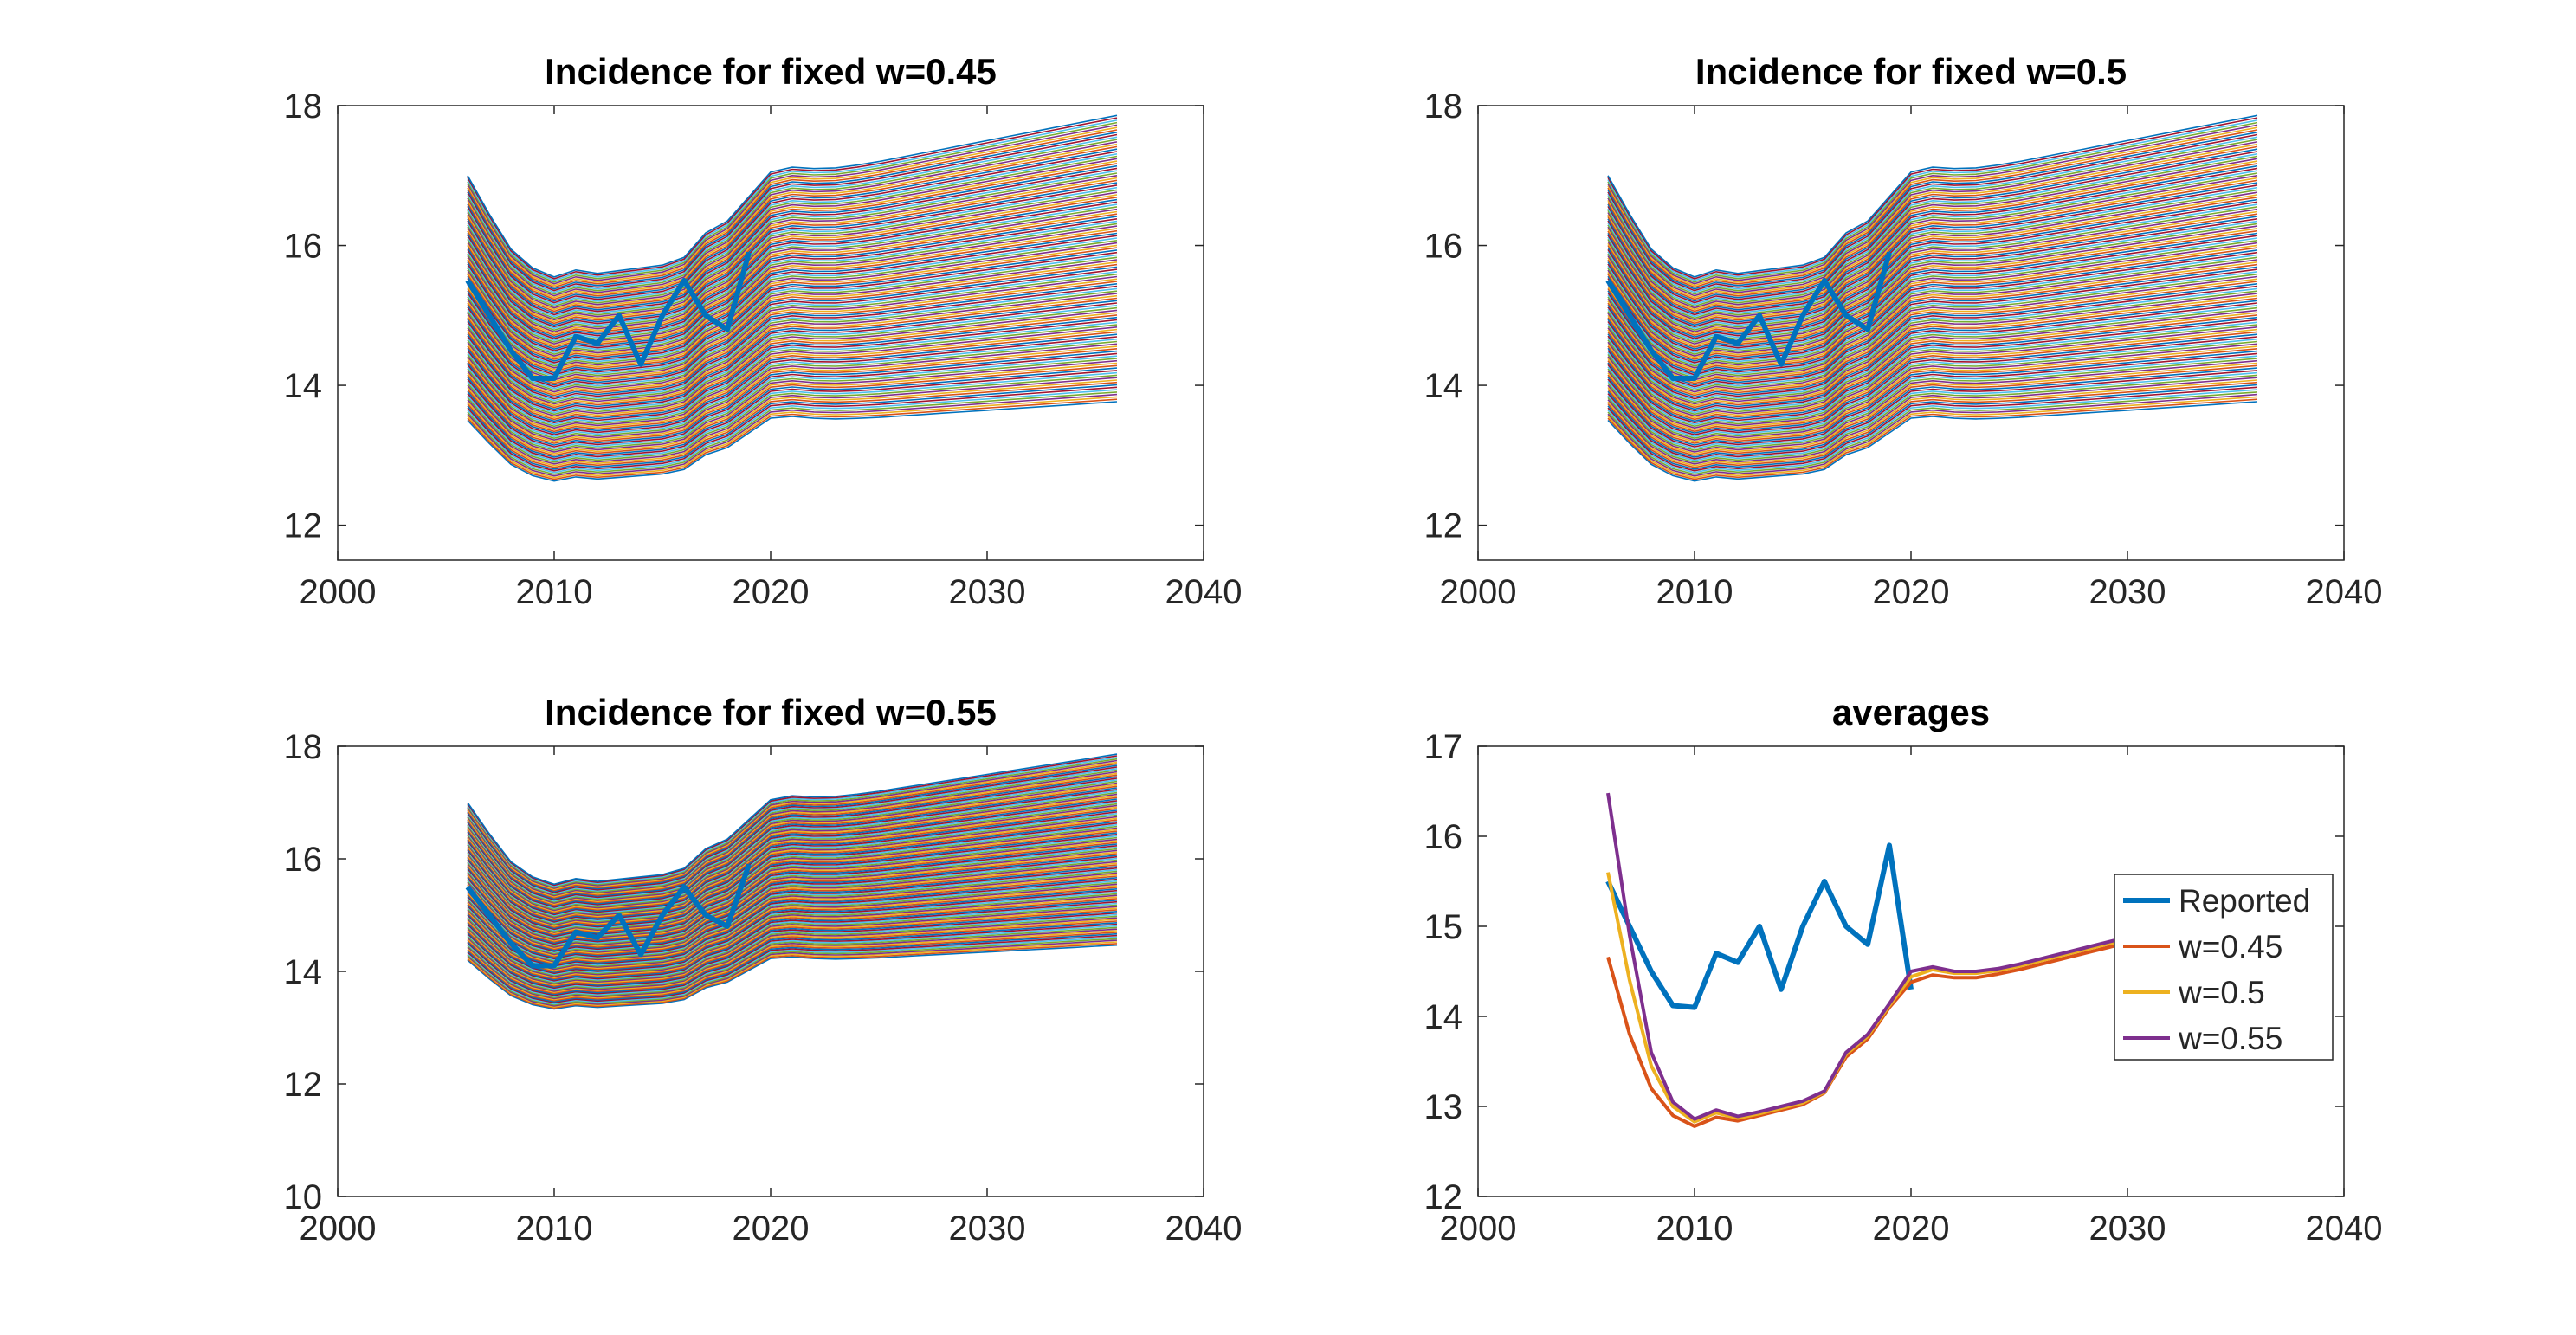  I want to click on x-tick-label: 2010, so click(1694, 1229).